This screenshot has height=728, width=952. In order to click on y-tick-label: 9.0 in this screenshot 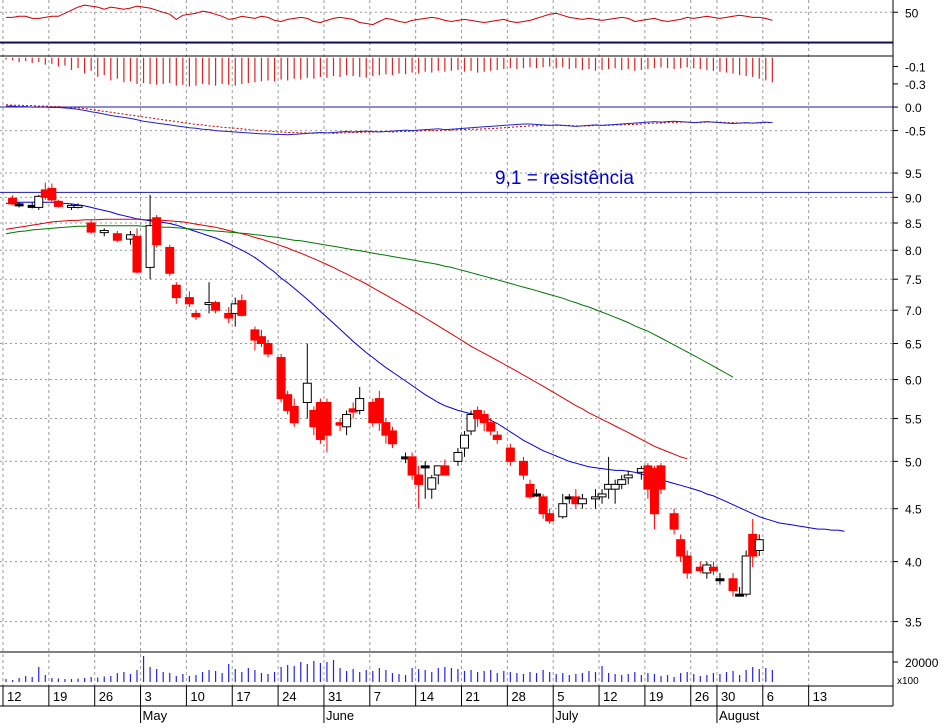, I will do `click(913, 198)`.